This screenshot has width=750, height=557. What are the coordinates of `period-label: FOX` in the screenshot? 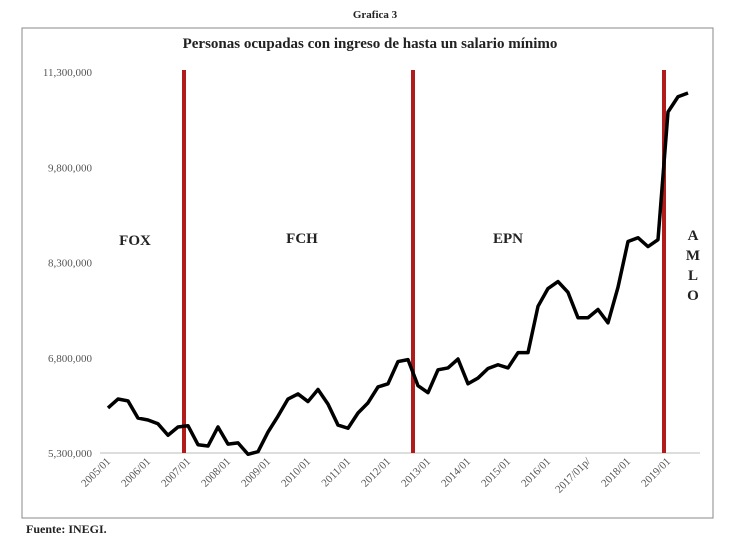 It's located at (135, 241).